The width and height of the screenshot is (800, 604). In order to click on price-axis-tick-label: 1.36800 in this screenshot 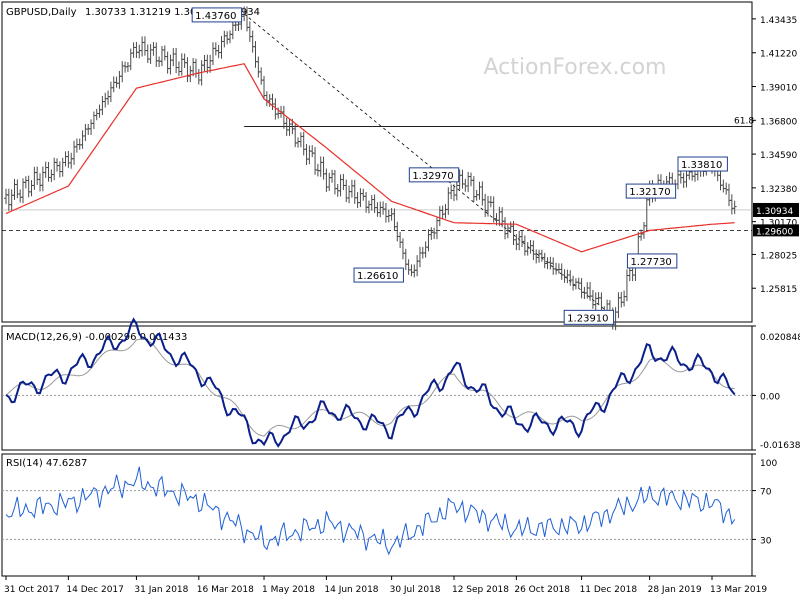, I will do `click(778, 122)`.